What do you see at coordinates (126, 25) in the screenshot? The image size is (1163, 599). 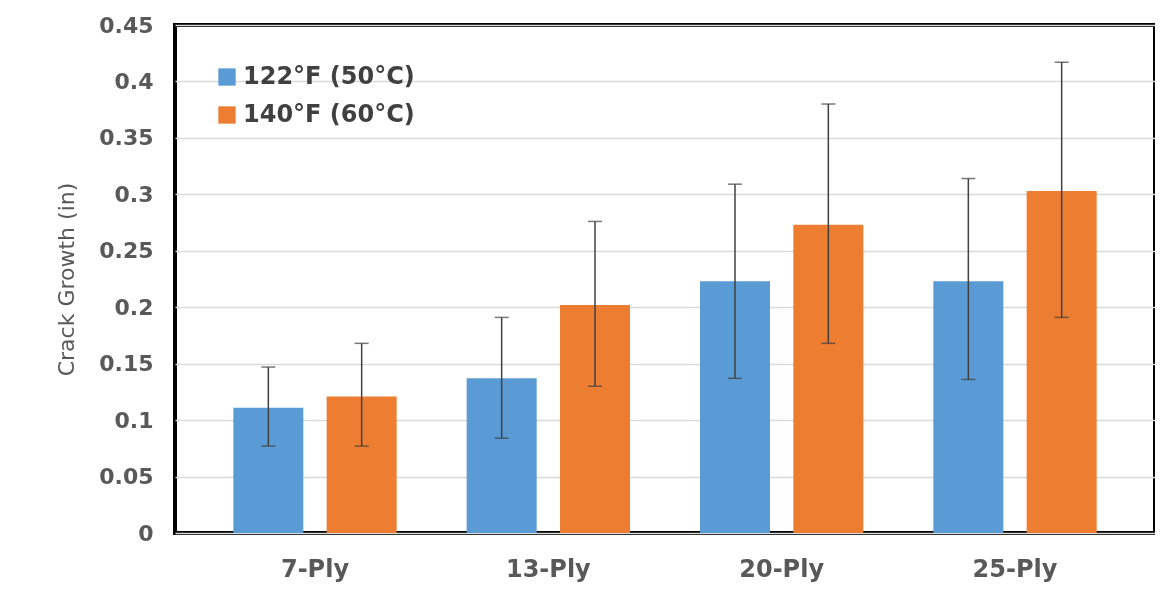 I see `y-tick-label: 0.45` at bounding box center [126, 25].